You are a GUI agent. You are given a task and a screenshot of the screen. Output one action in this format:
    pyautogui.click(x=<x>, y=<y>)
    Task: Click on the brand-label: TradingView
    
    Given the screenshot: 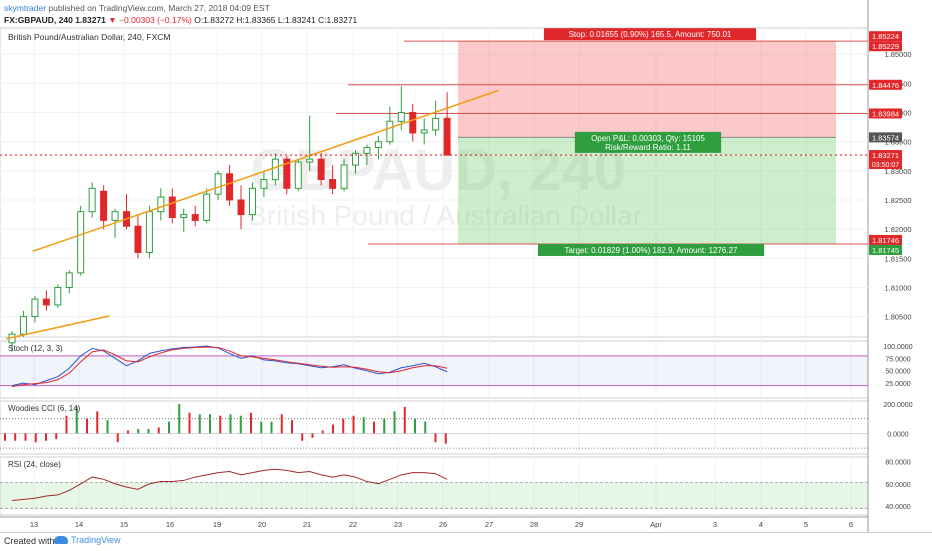 What is the action you would take?
    pyautogui.click(x=96, y=540)
    